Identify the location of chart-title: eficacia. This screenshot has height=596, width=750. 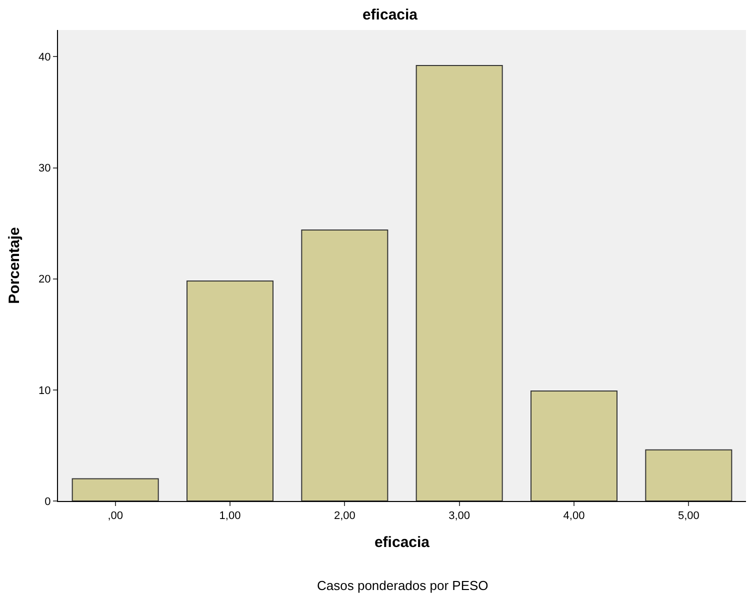
(390, 15).